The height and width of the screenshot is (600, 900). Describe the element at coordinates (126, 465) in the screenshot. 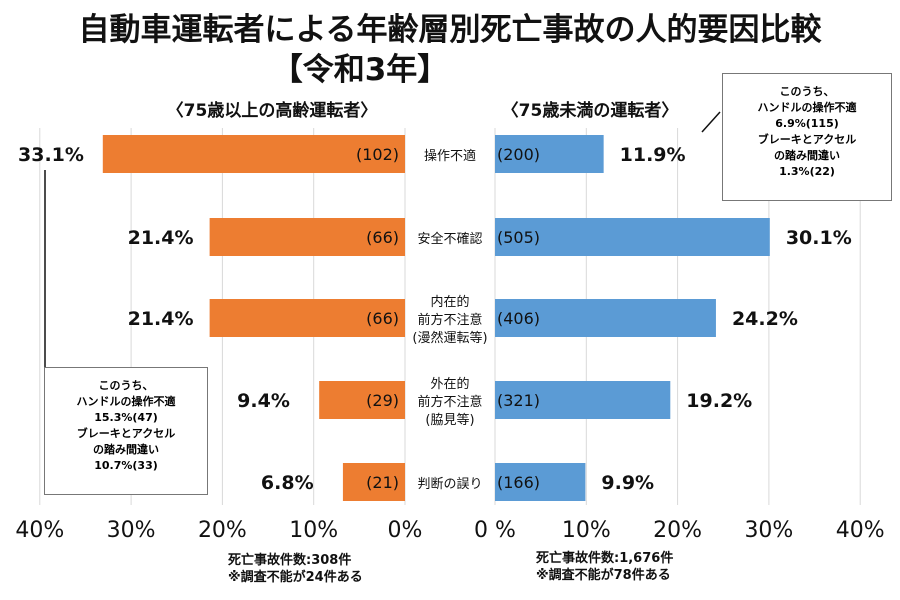

I see `annotation-line: 10.7%(33)` at that location.